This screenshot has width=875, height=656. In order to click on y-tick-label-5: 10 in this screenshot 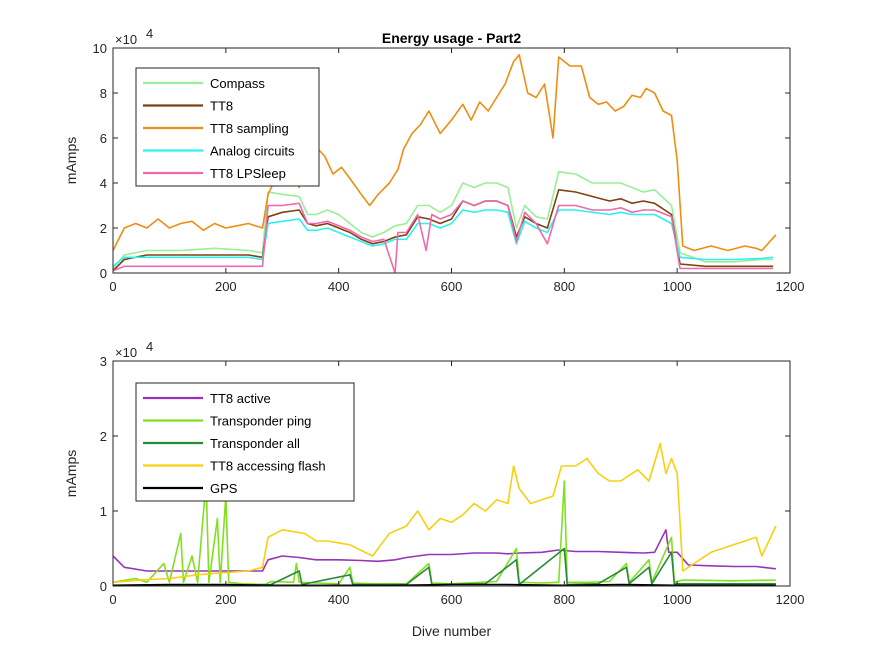, I will do `click(100, 48)`.